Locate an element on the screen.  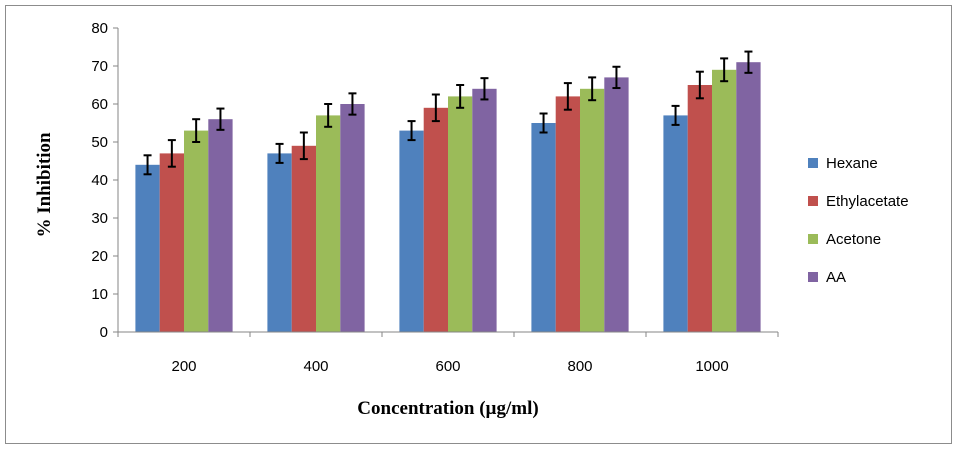
x-tick-label: 200 is located at coordinates (183, 366).